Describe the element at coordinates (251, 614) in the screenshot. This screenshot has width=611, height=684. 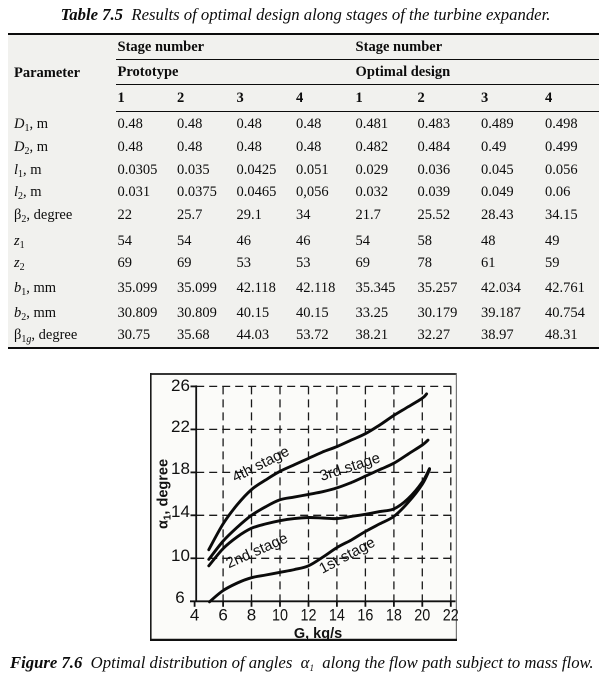
I see `svg-text: 8` at that location.